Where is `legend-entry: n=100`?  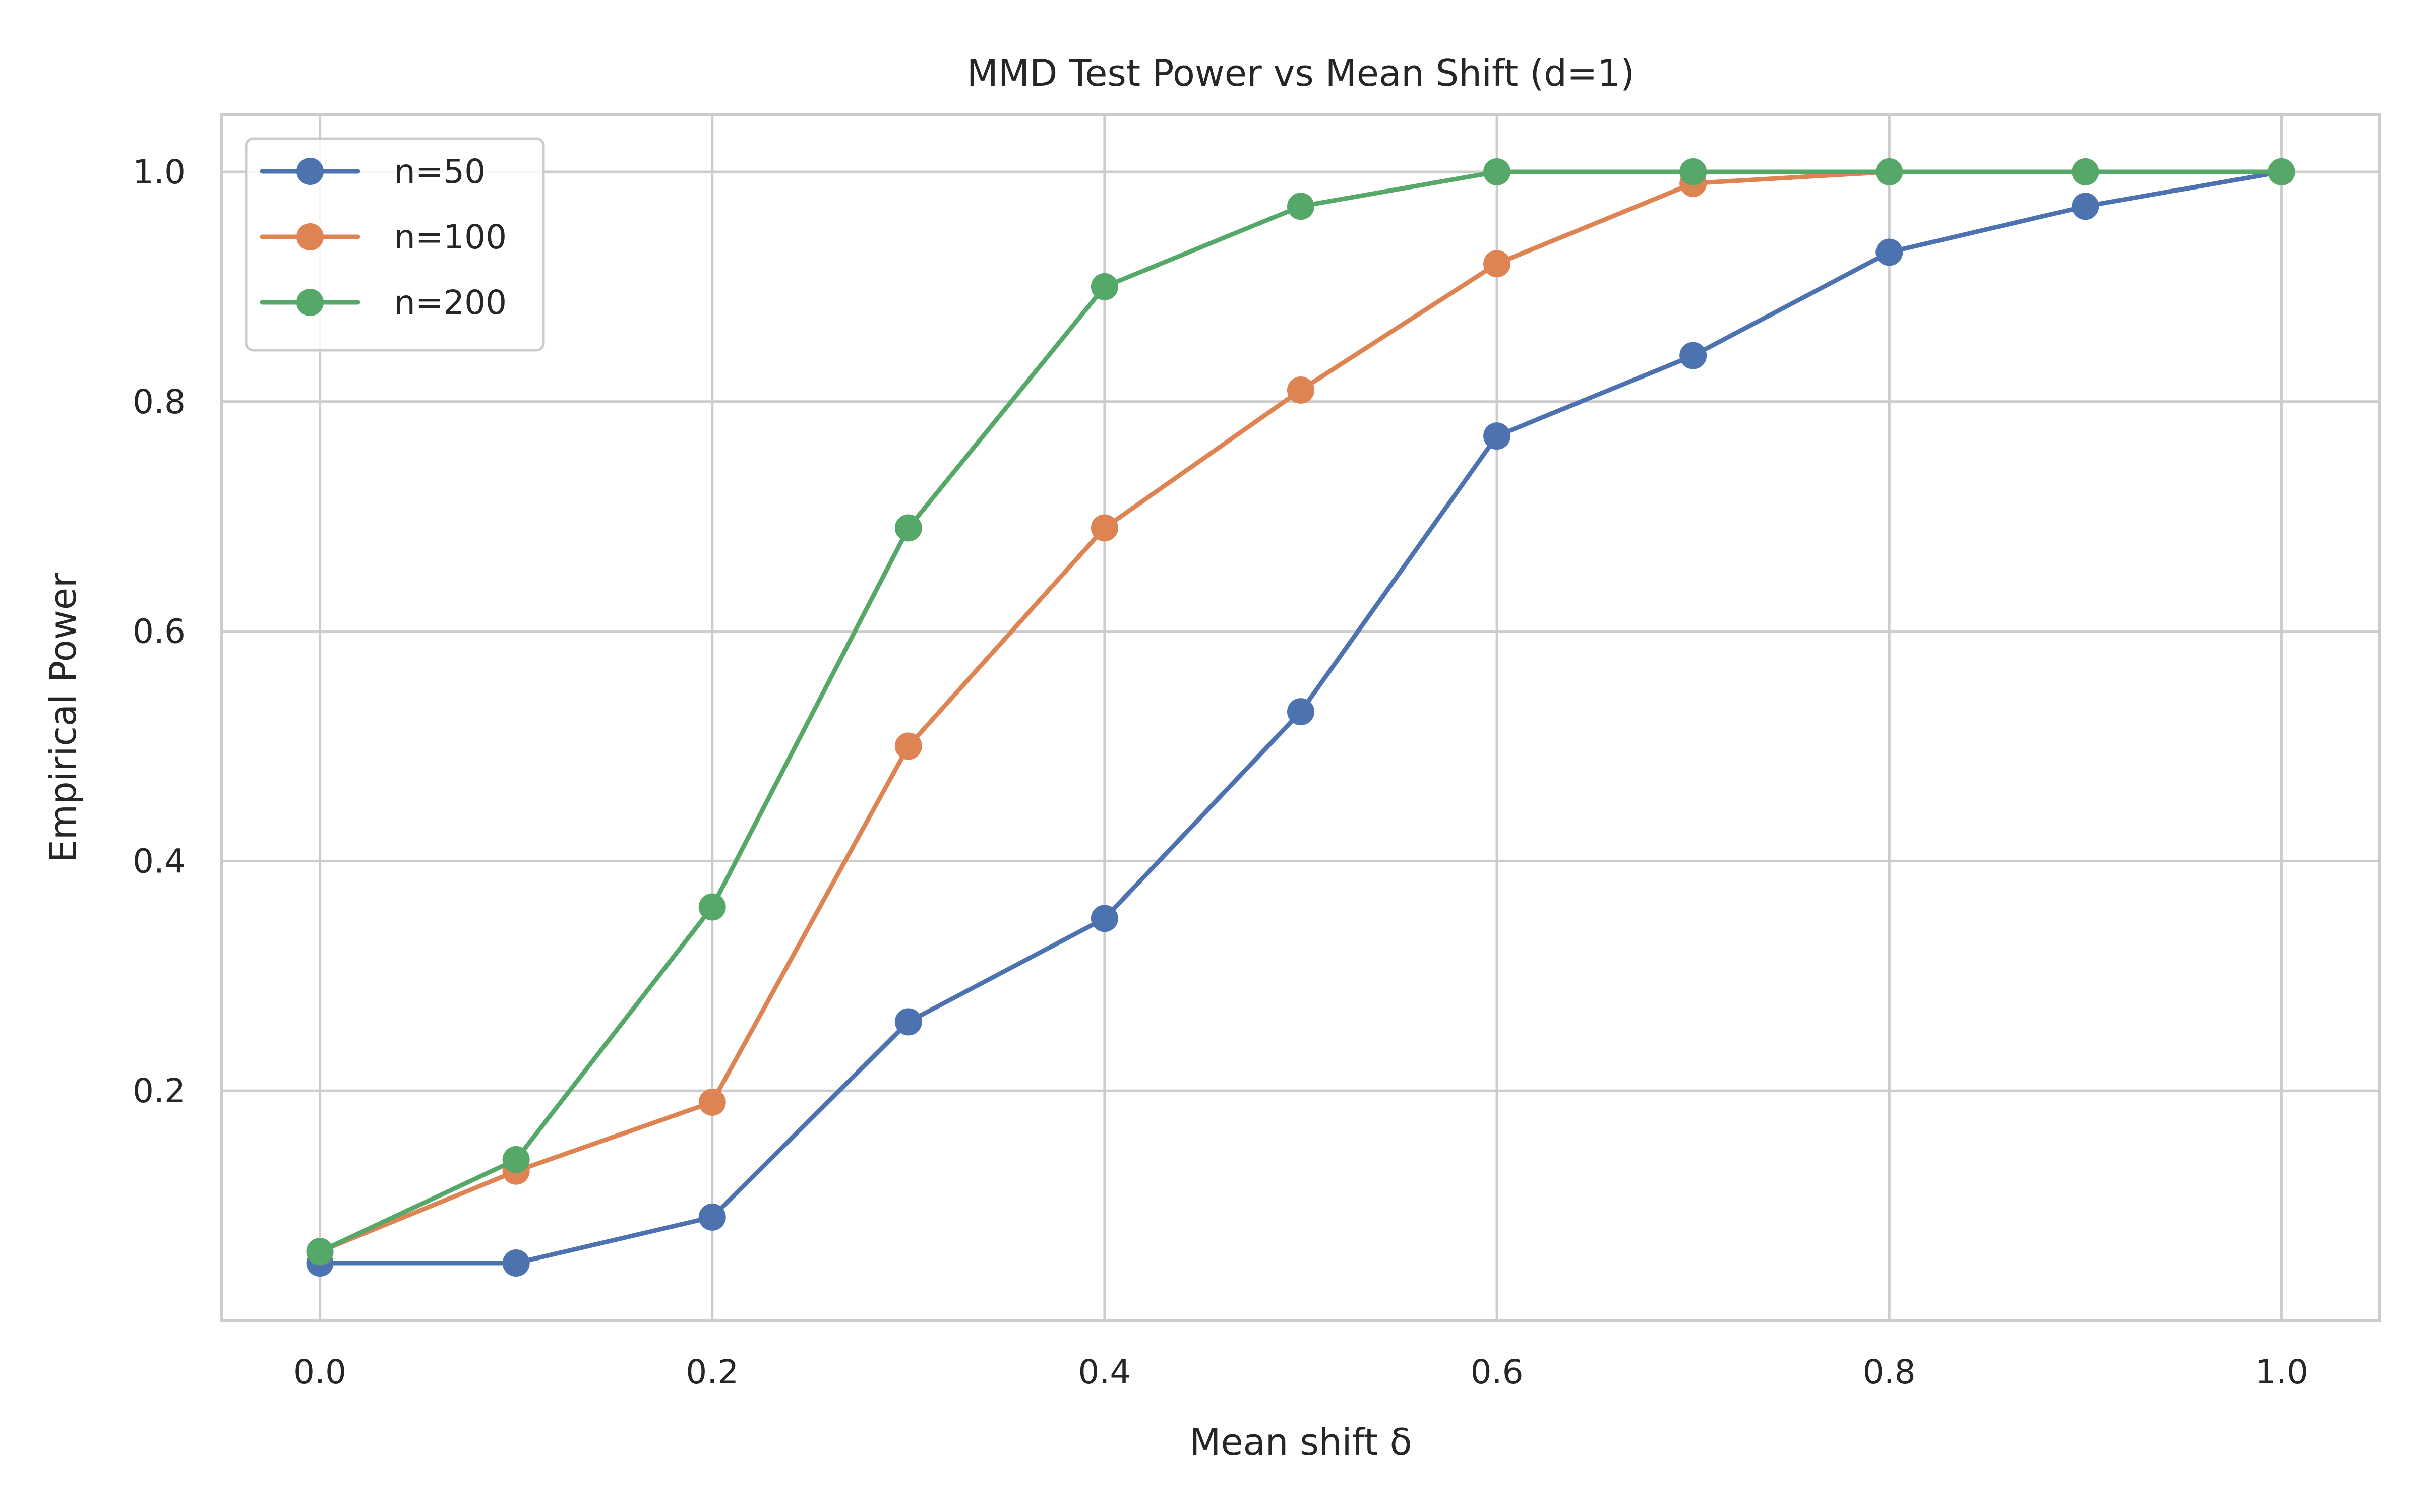 legend-entry: n=100 is located at coordinates (383, 237).